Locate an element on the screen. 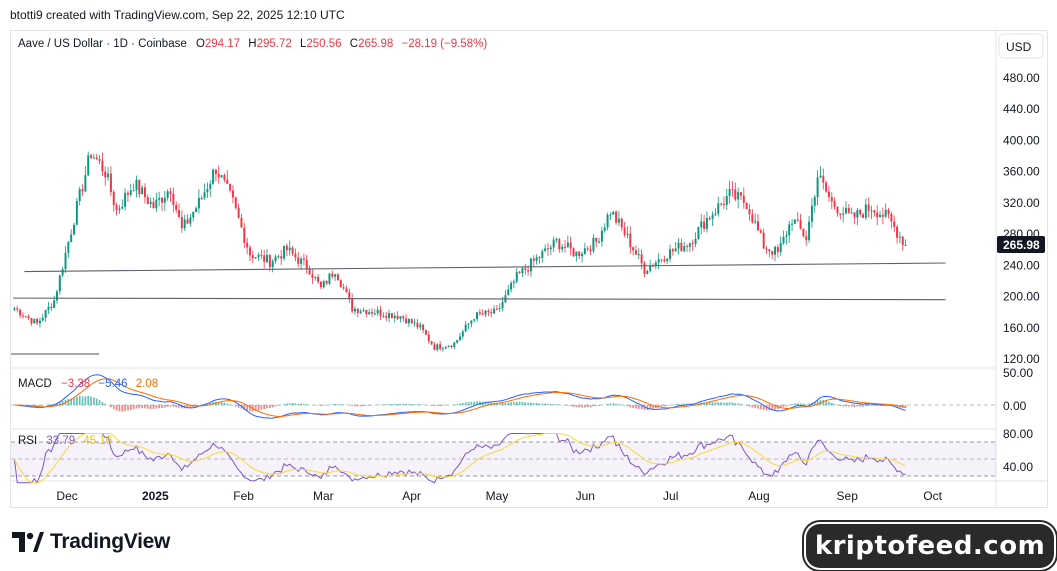 Image resolution: width=1057 pixels, height=571 pixels. price-tick-8: 160.00 is located at coordinates (1021, 328).